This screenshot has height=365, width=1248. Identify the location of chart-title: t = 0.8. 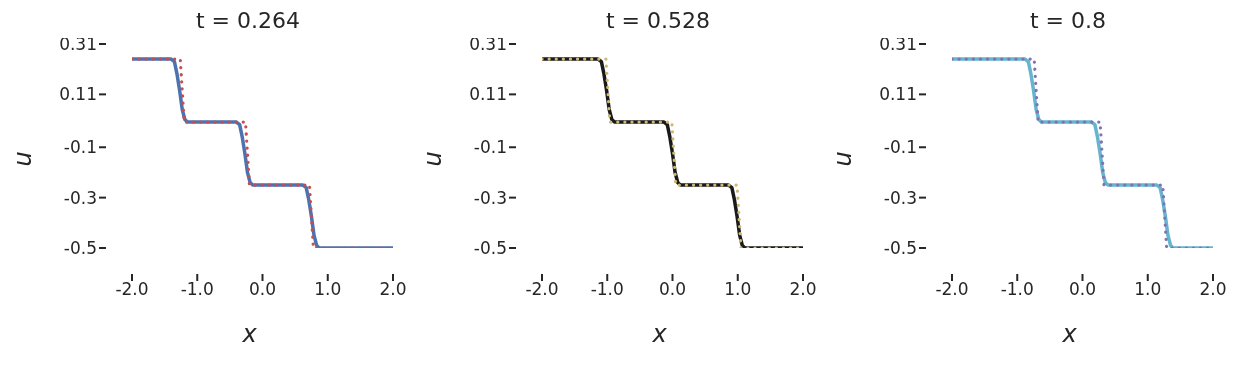
(1068, 20).